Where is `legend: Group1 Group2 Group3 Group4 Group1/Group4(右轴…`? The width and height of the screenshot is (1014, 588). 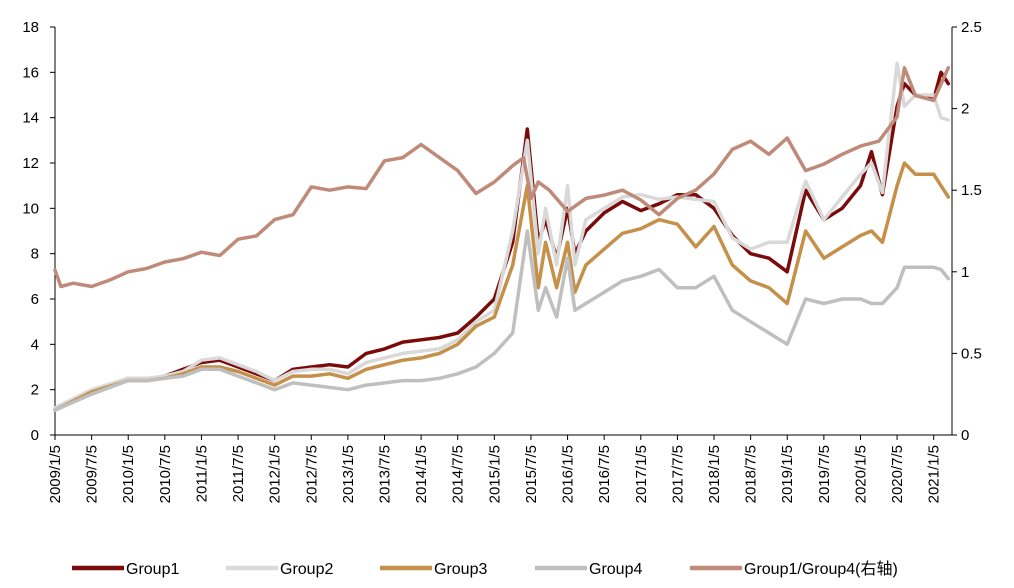 legend: Group1 Group2 Group3 Group4 Group1/Group4(右轴… is located at coordinates (485, 569).